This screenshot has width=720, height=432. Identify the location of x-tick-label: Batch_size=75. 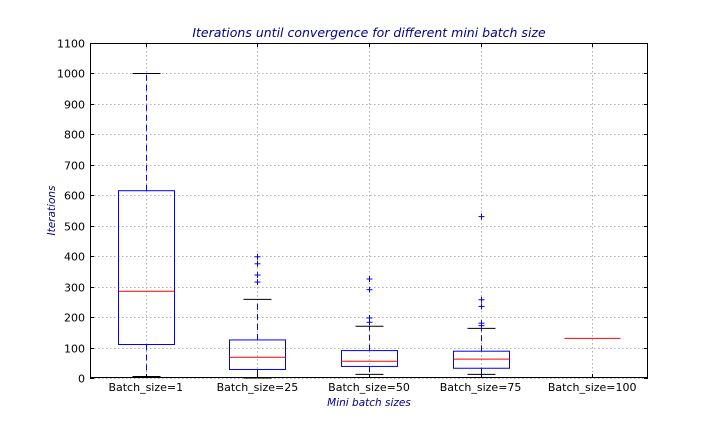
(481, 387).